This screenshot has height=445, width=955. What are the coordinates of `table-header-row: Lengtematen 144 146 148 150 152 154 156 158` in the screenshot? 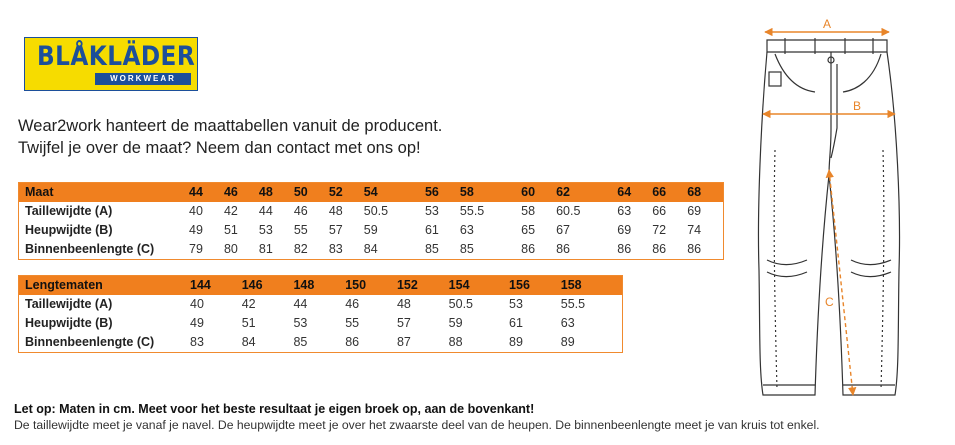 It's located at (320, 285).